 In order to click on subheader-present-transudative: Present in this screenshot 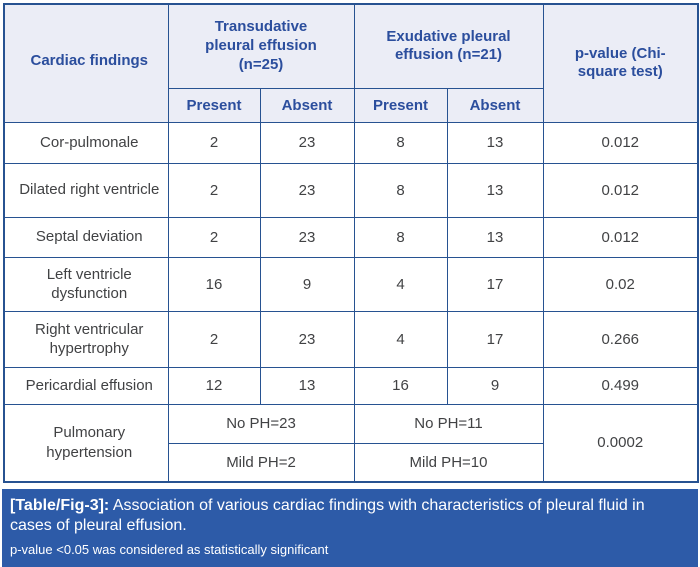, I will do `click(214, 105)`.